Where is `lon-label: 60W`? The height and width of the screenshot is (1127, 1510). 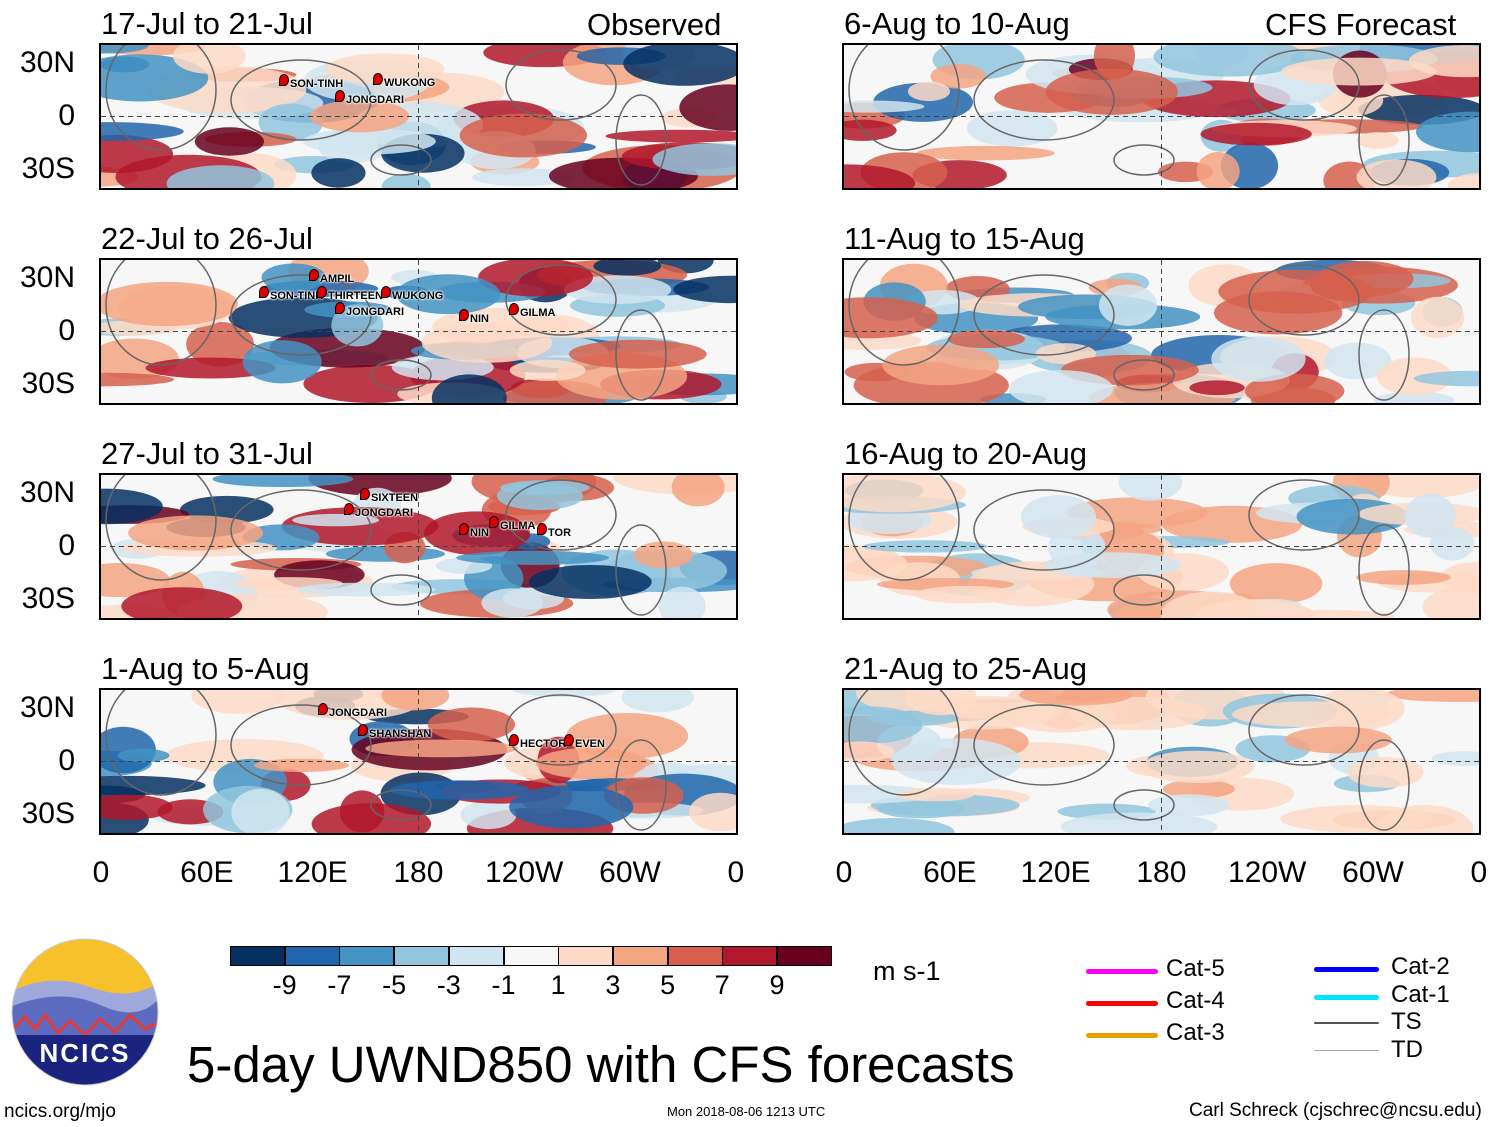 lon-label: 60W is located at coordinates (1373, 872).